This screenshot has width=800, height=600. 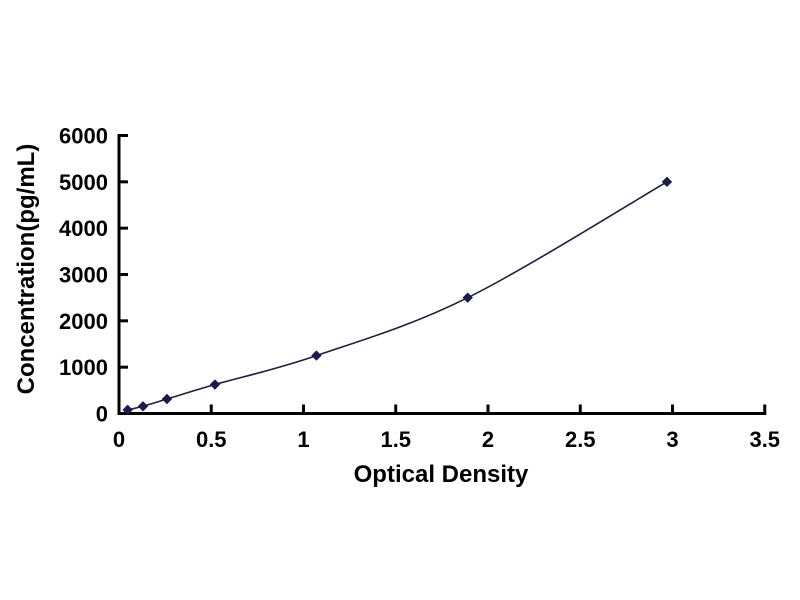 I want to click on x-tick-label: 0, so click(x=119, y=439).